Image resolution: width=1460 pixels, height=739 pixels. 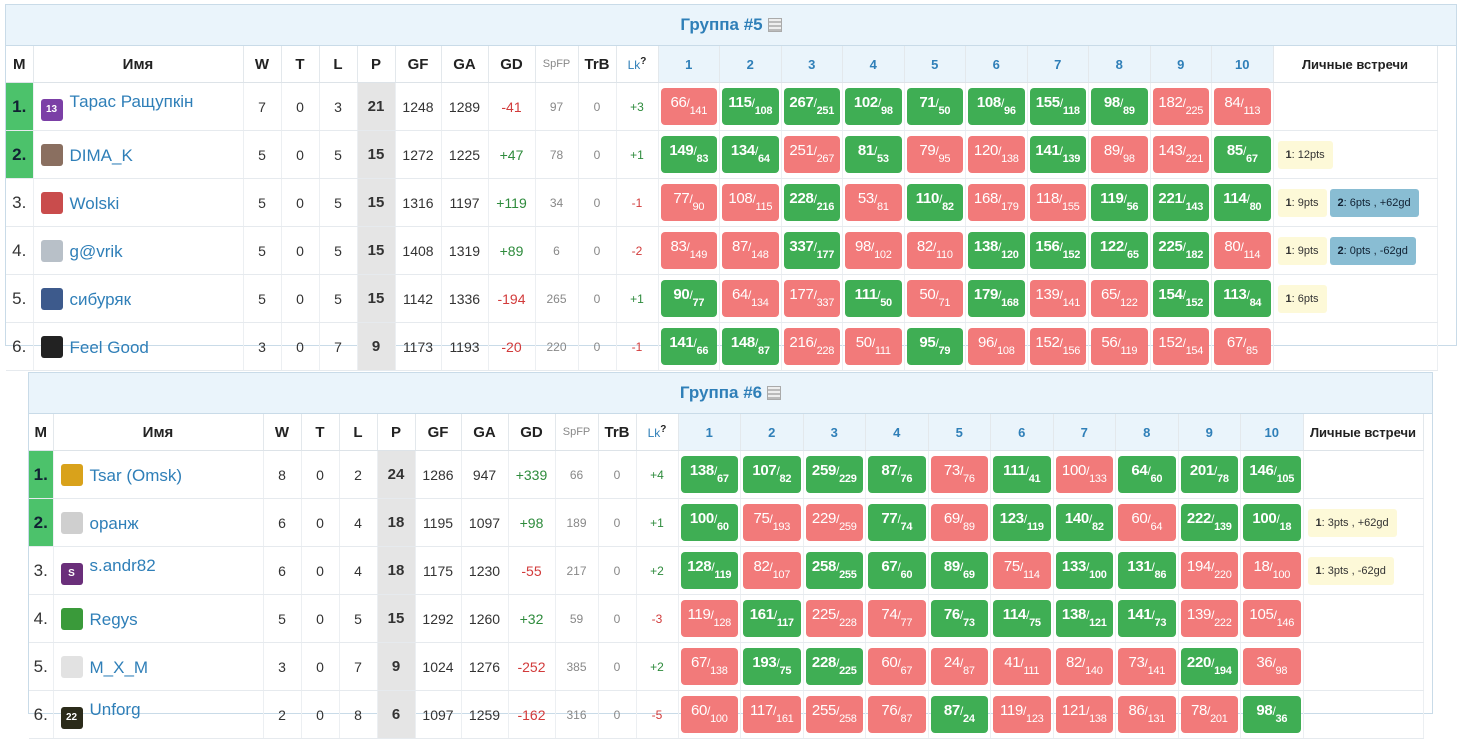 I want to click on match-win-score: 64/60, so click(x=1147, y=474).